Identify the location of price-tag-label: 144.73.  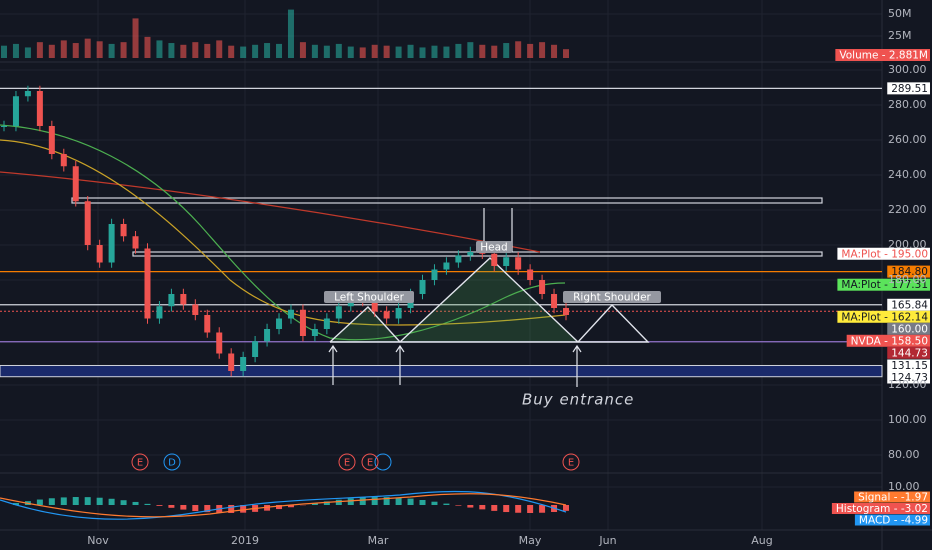
(909, 353).